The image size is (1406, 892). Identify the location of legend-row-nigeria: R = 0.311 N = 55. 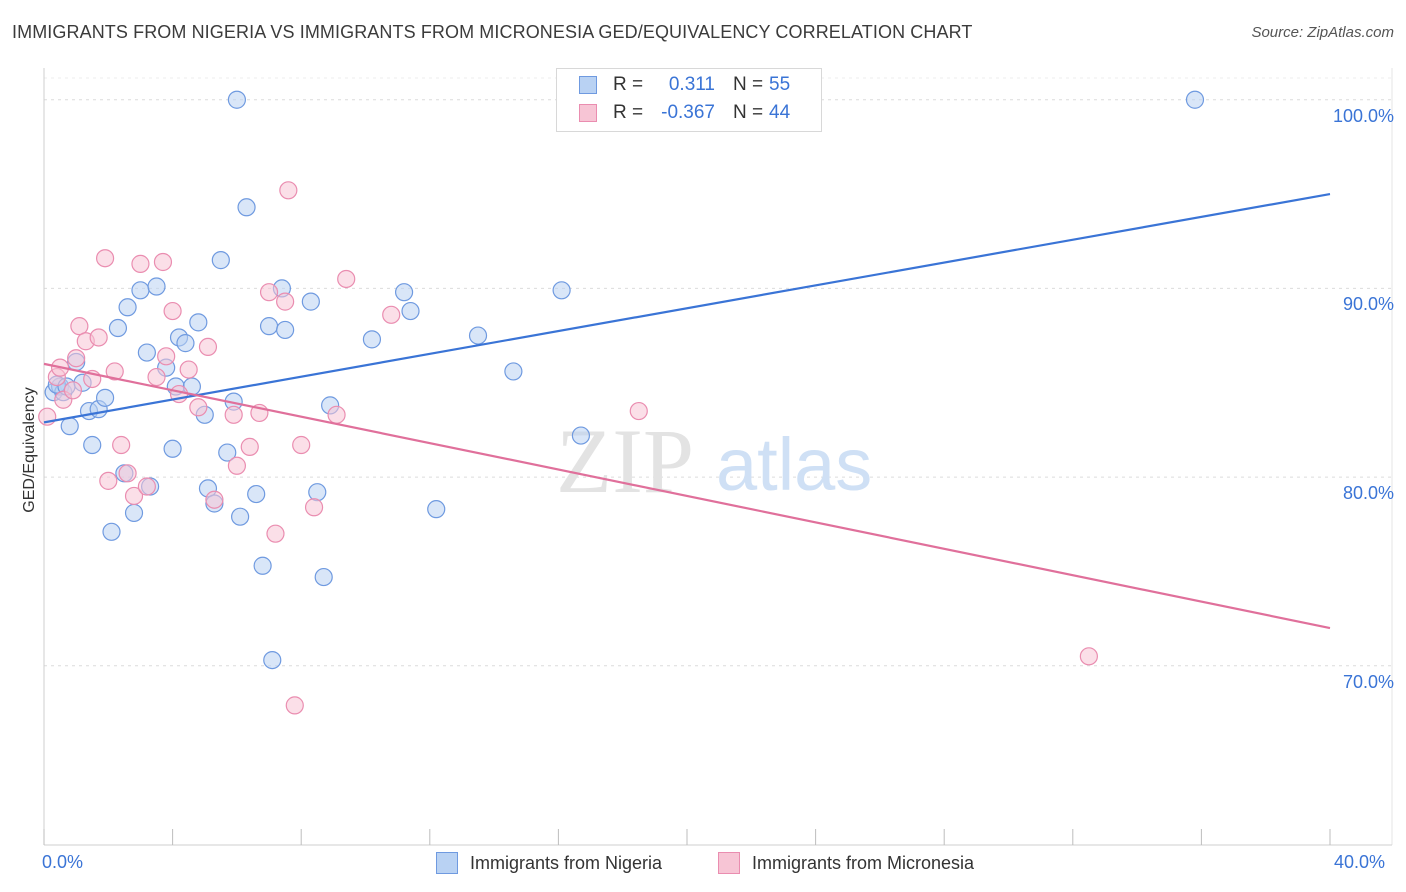
(689, 86).